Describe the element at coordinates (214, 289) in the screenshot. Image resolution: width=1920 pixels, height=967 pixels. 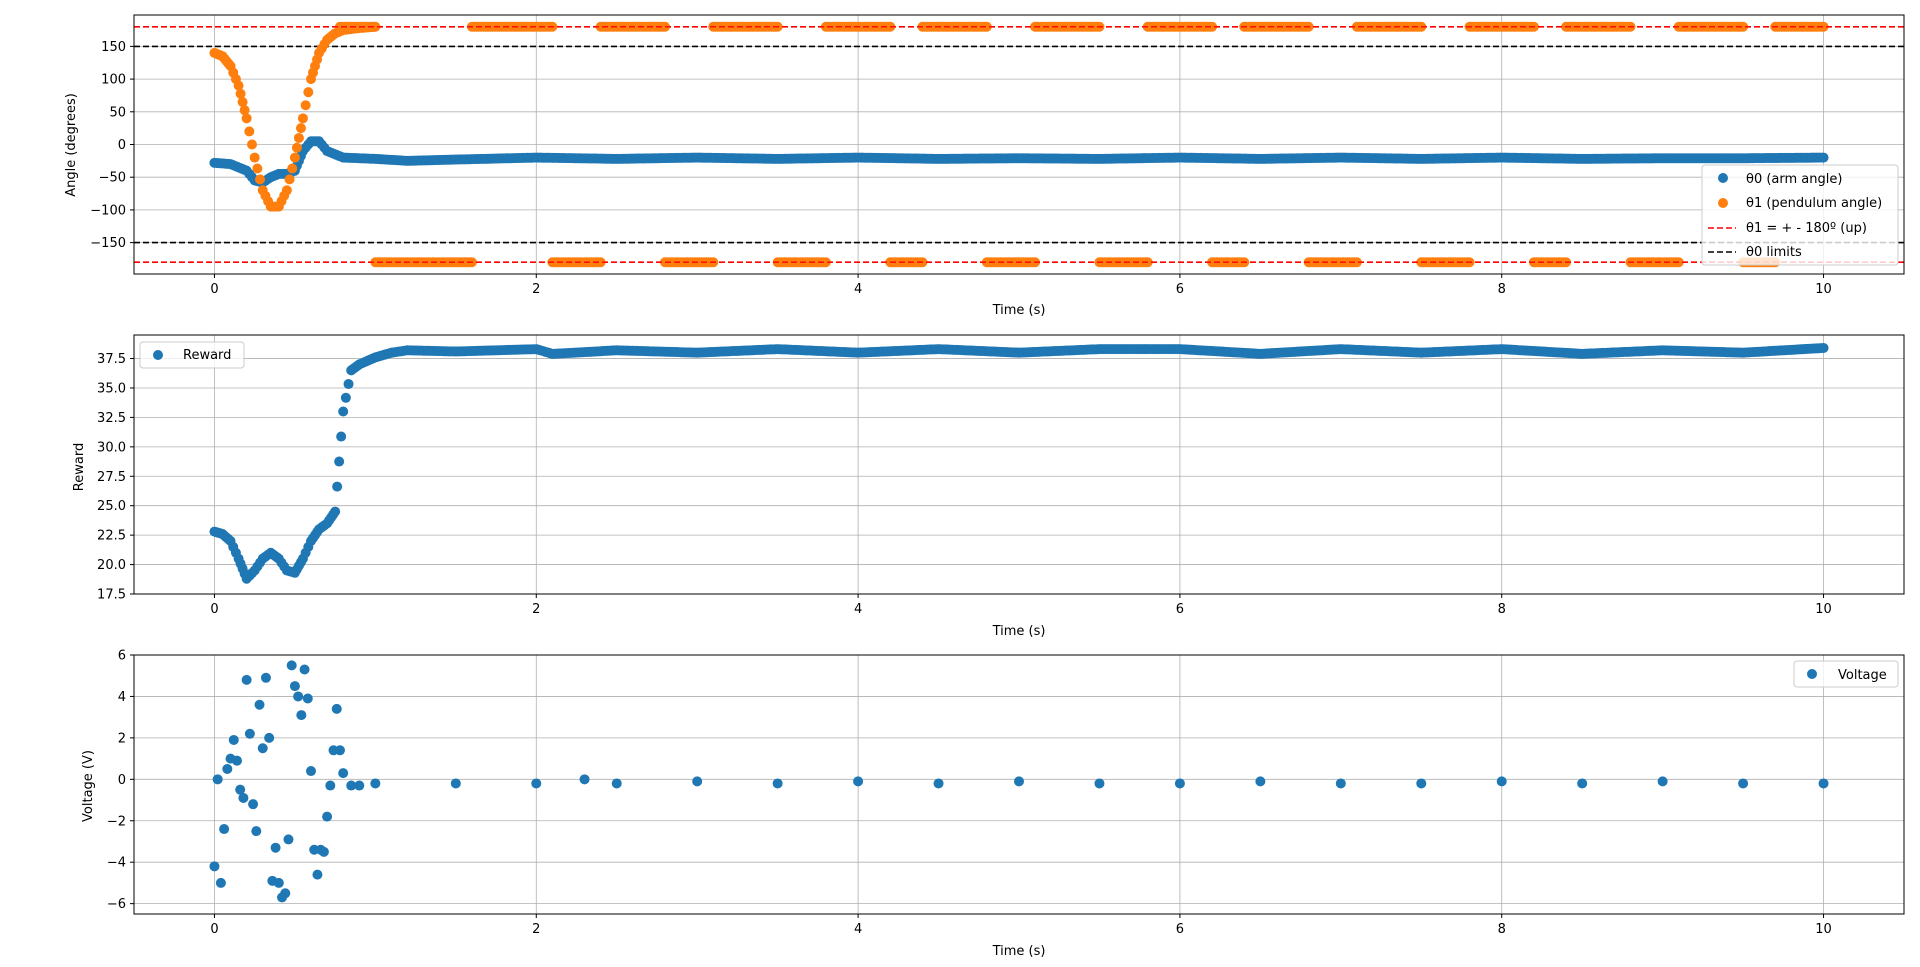
I see `x-tick-label: 0` at that location.